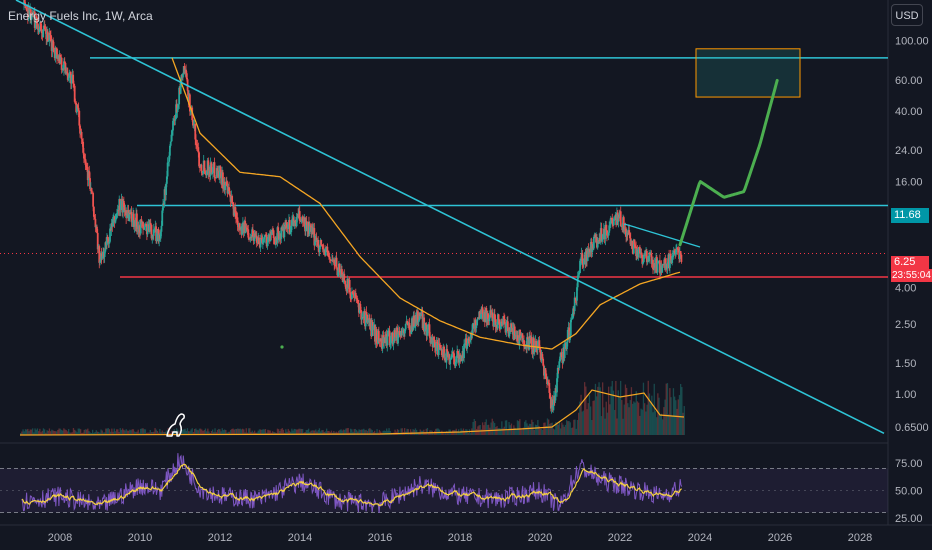 This screenshot has width=932, height=550. Describe the element at coordinates (860, 538) in the screenshot. I see `x-tick-label: 2028` at that location.